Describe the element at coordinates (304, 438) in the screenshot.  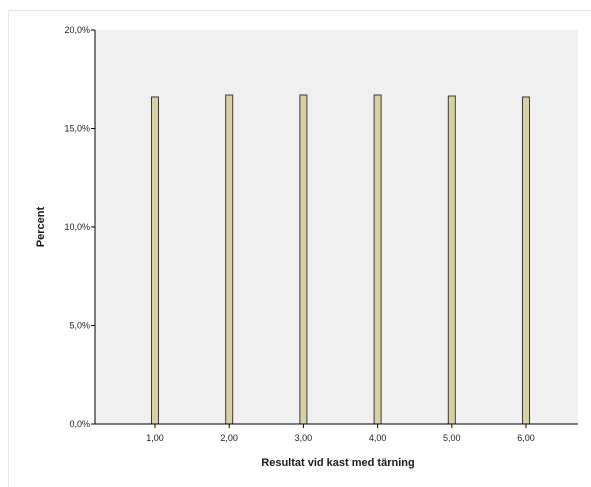
I see `x-tick-label: 3,00` at that location.